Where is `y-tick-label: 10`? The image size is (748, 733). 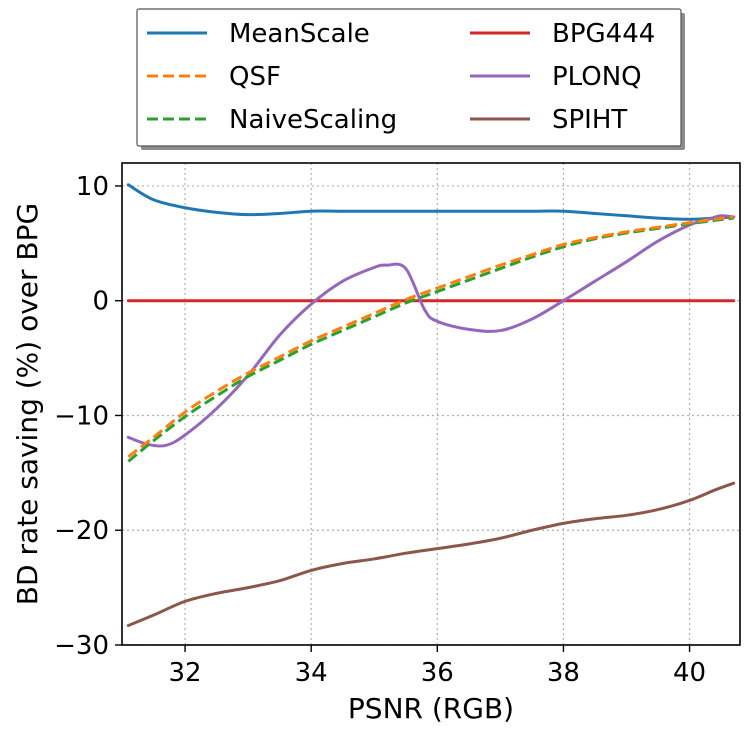
y-tick-label: 10 is located at coordinates (92, 187).